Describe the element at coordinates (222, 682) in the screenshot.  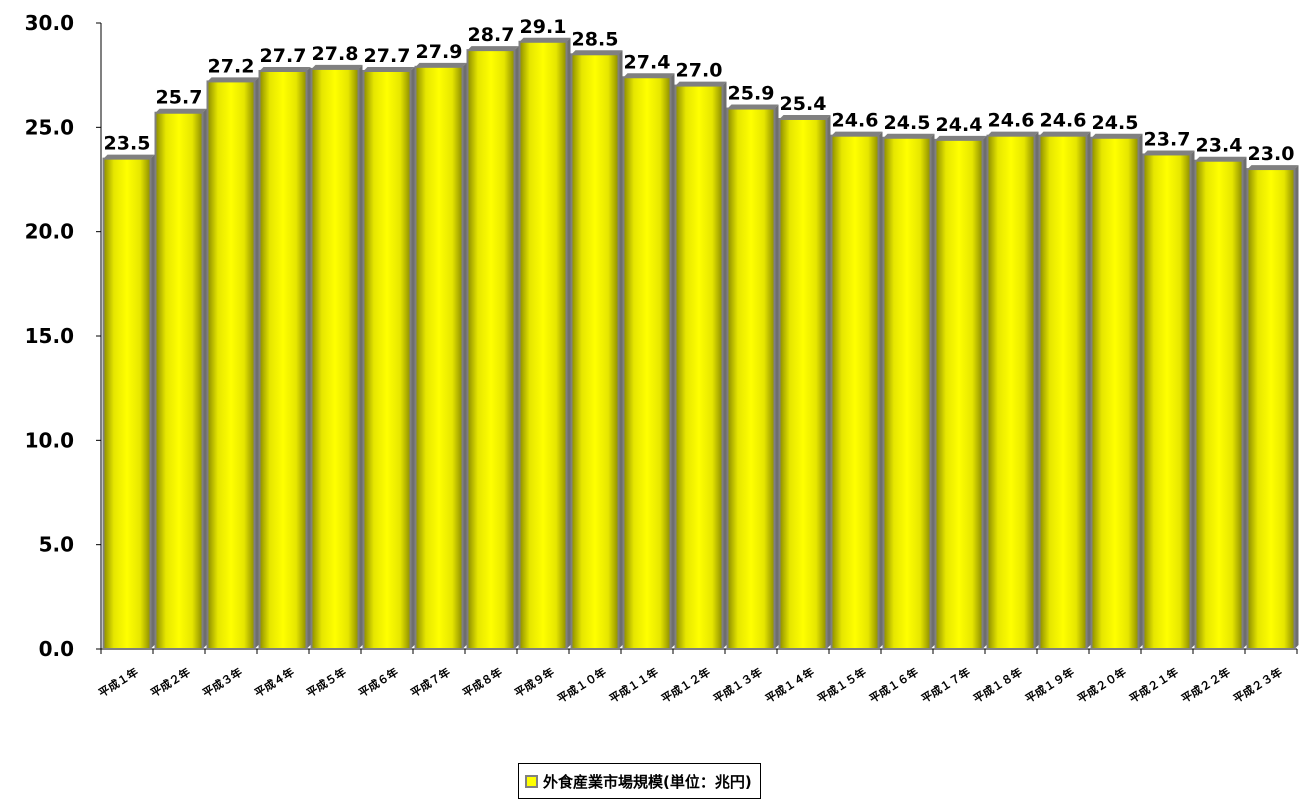
I see `x-tick-label: 平成３年` at that location.